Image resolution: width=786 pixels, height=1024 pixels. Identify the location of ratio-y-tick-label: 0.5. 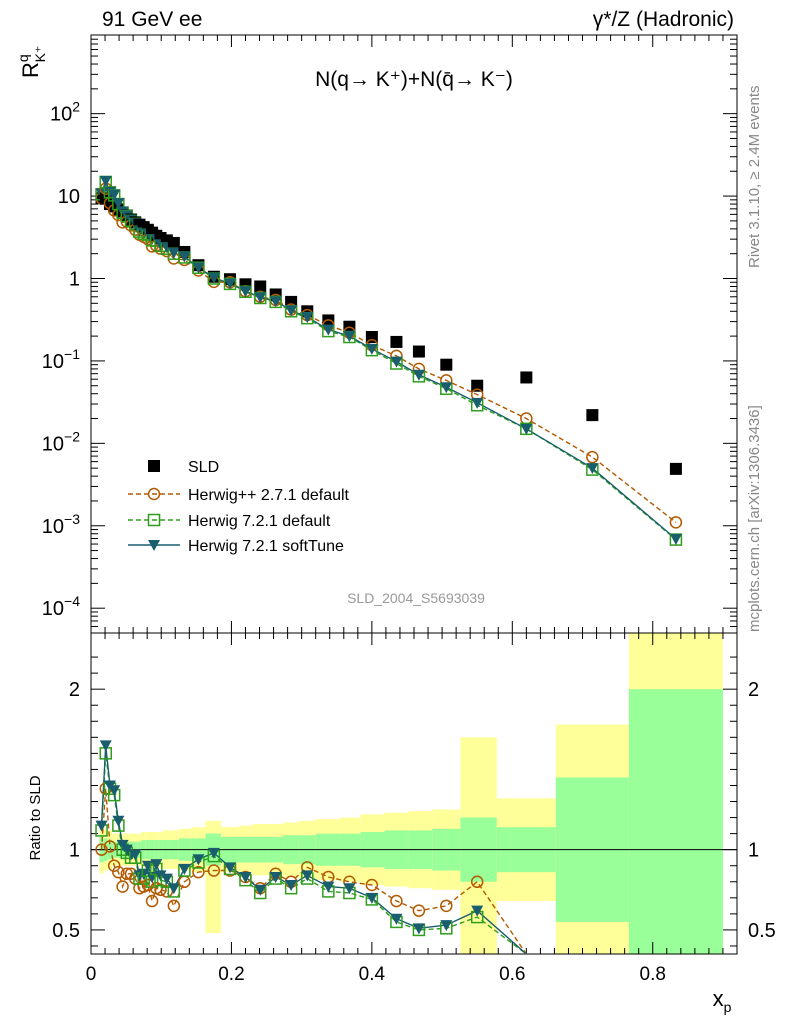
(66, 931).